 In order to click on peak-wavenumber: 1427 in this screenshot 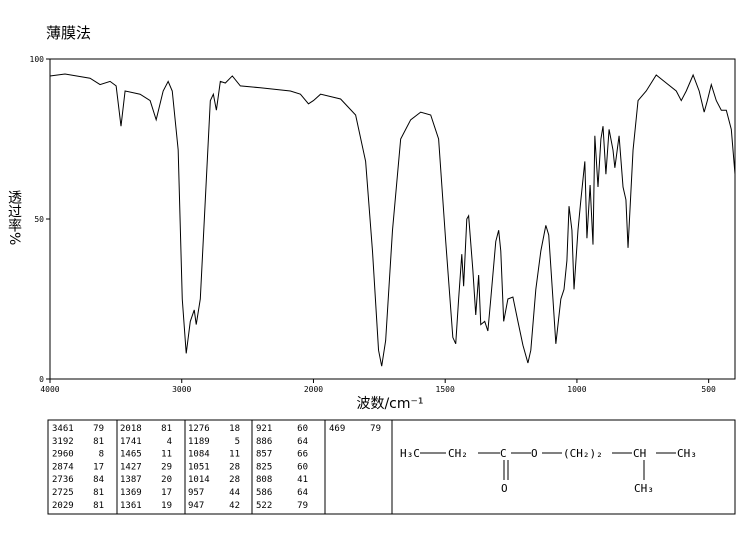, I will do `click(131, 467)`.